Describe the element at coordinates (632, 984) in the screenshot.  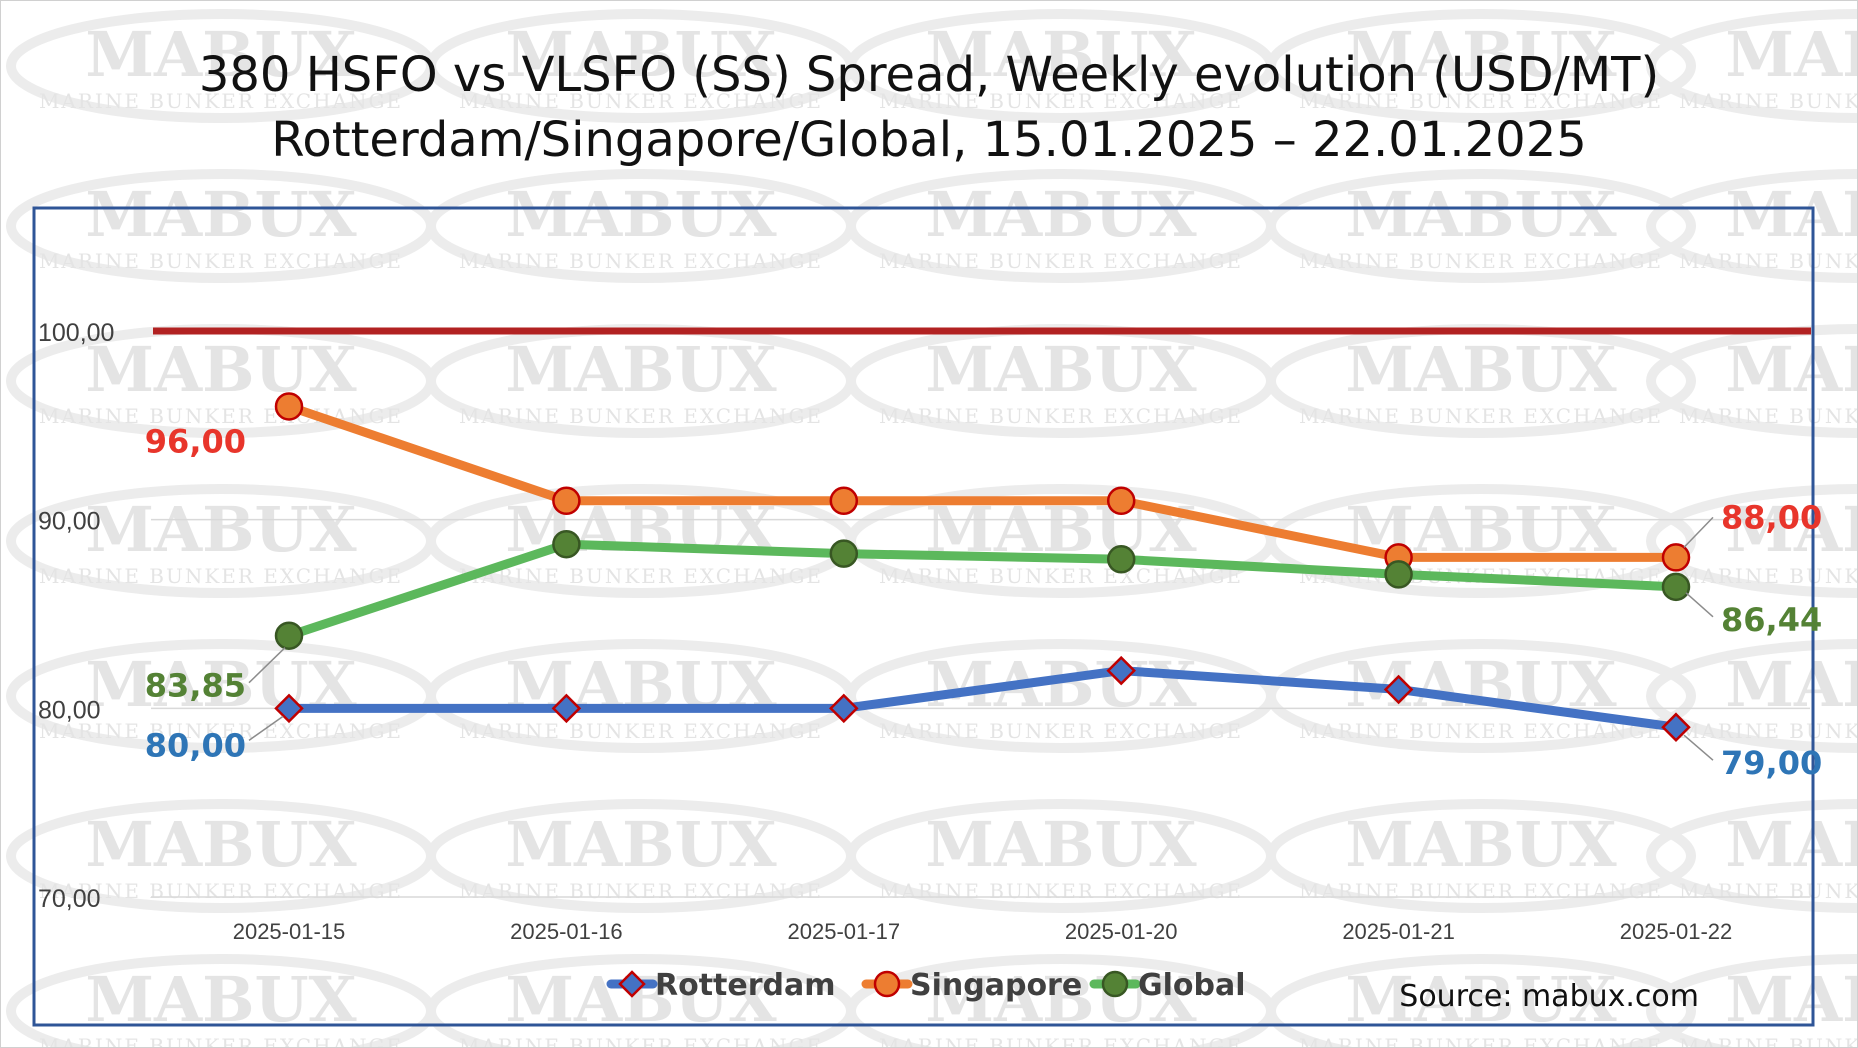
I see `legend-swatch-marker` at that location.